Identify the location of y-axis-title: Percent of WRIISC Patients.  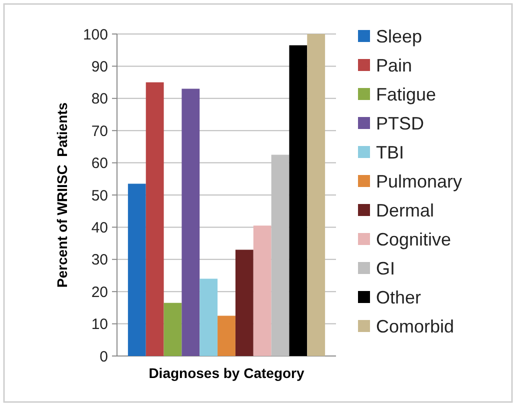
(62, 195).